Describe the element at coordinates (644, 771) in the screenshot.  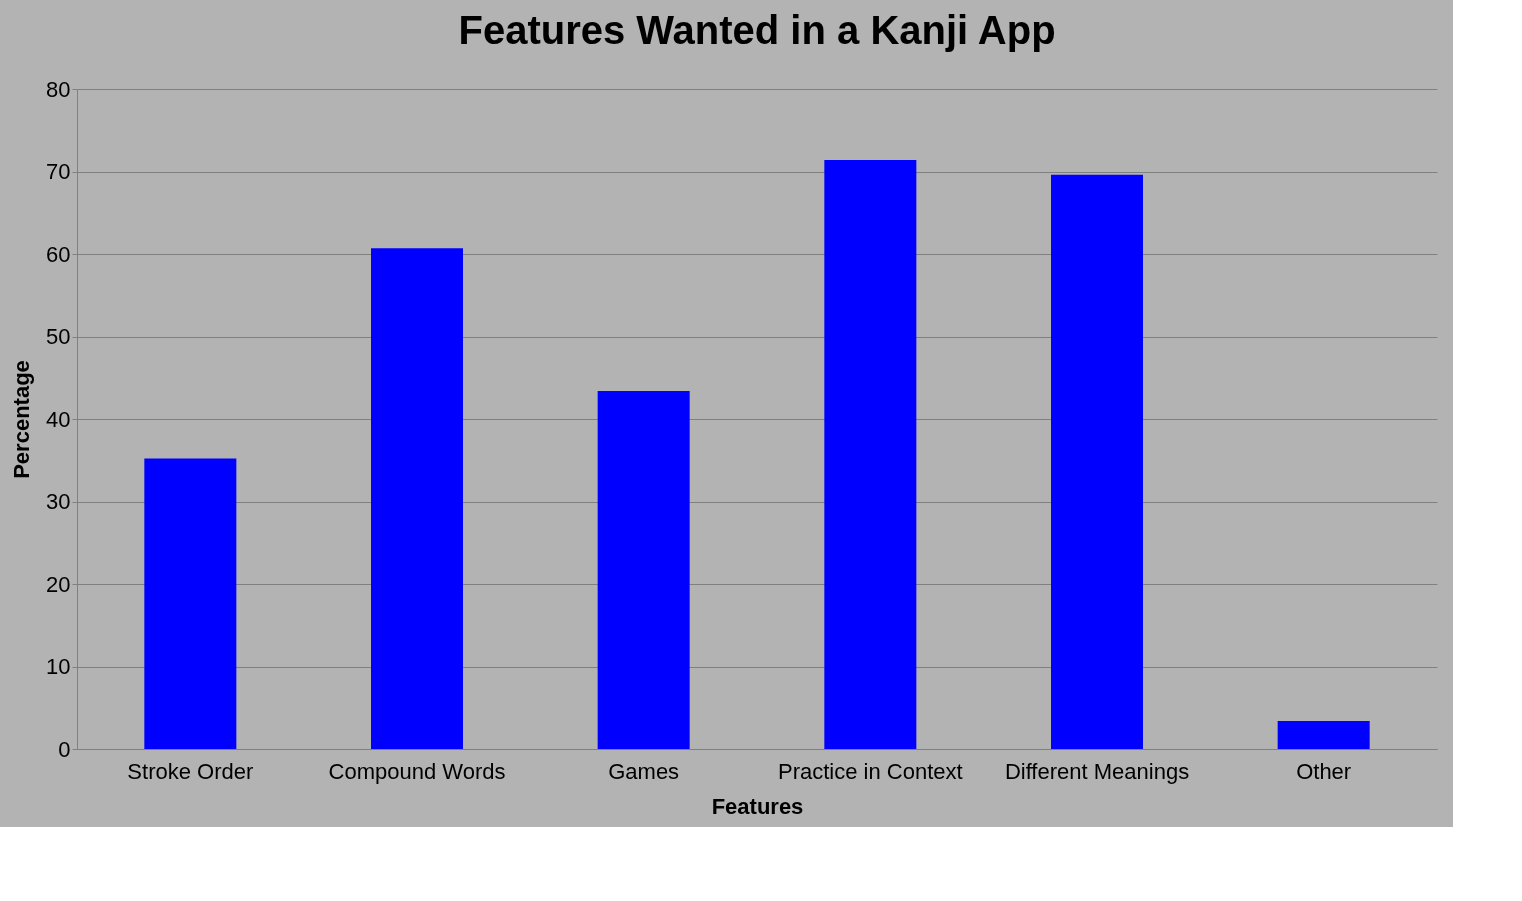
I see `x-tick-label: Games` at that location.